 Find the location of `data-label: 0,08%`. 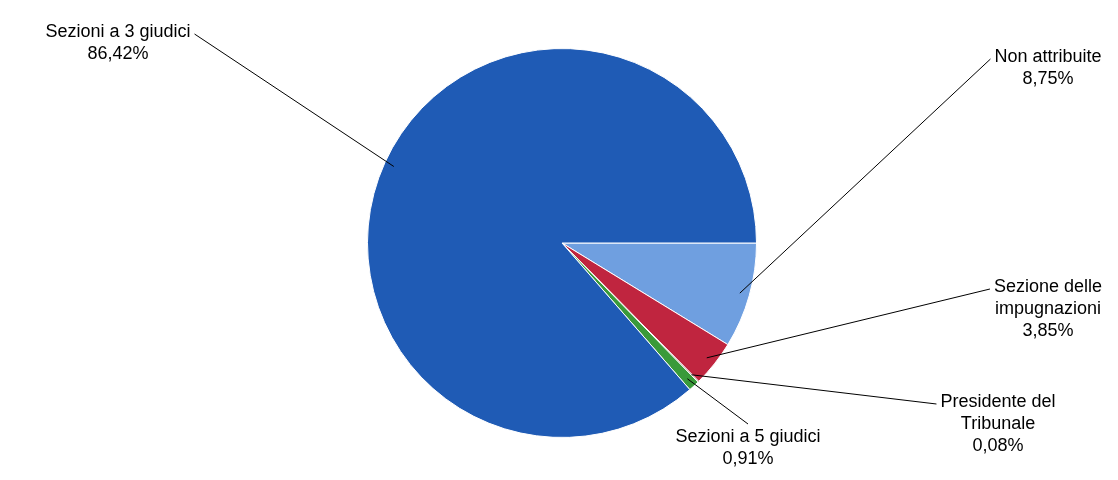

data-label: 0,08% is located at coordinates (998, 444).